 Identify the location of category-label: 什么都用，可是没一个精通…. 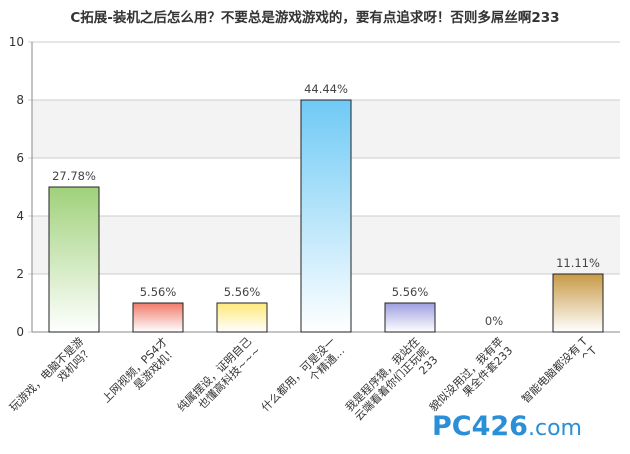
(303, 379).